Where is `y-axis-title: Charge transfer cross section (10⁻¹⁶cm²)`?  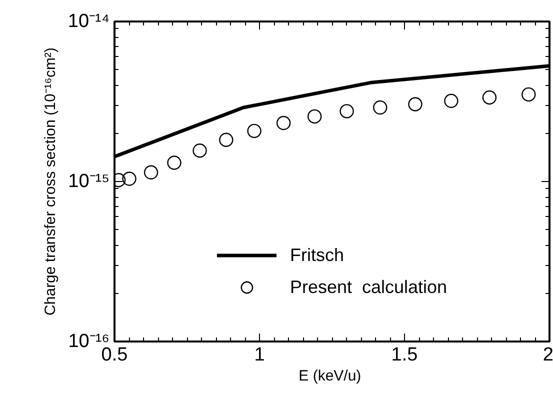
y-axis-title: Charge transfer cross section (10⁻¹⁶cm²) is located at coordinates (50, 182).